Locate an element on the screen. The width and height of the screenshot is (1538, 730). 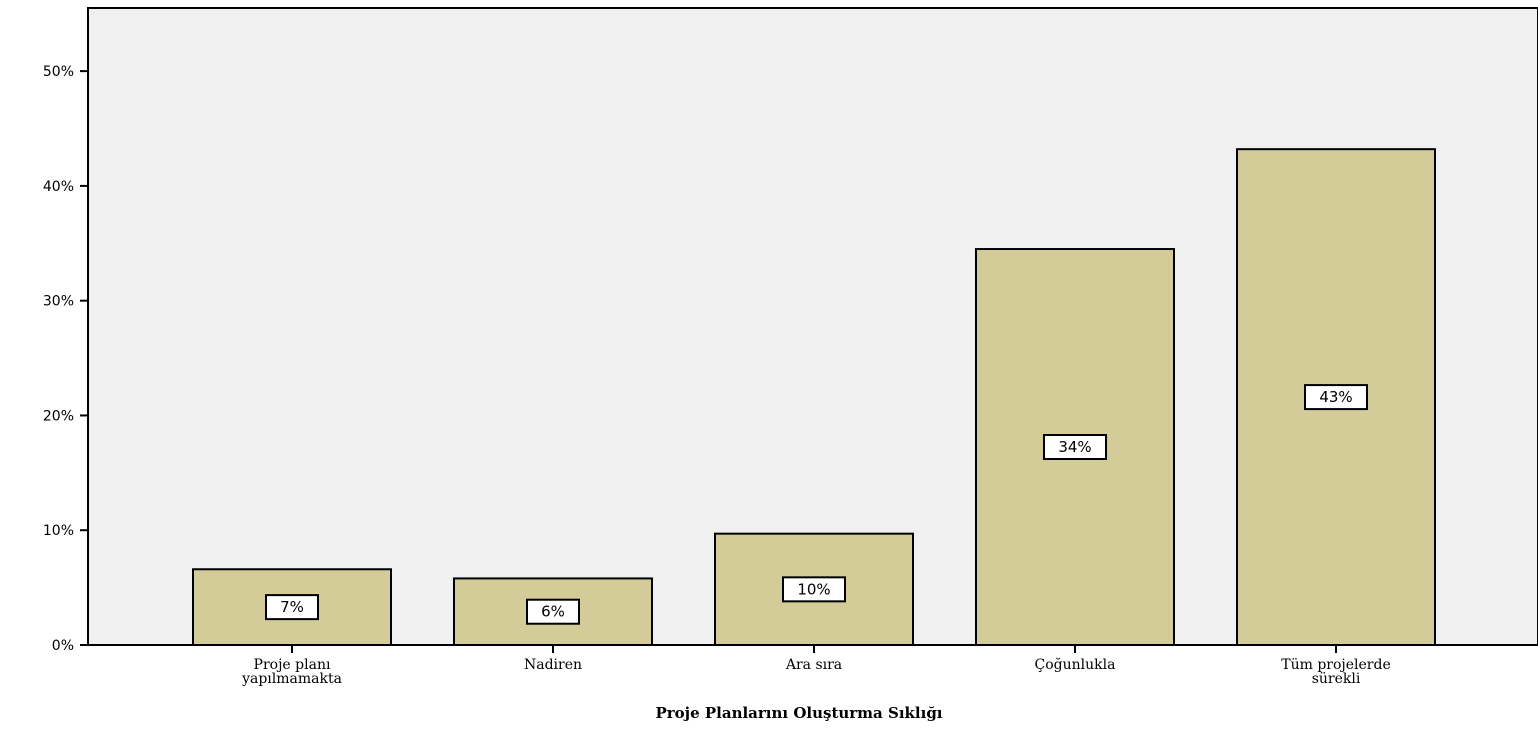
x-tick-label: Nadiren is located at coordinates (553, 665).